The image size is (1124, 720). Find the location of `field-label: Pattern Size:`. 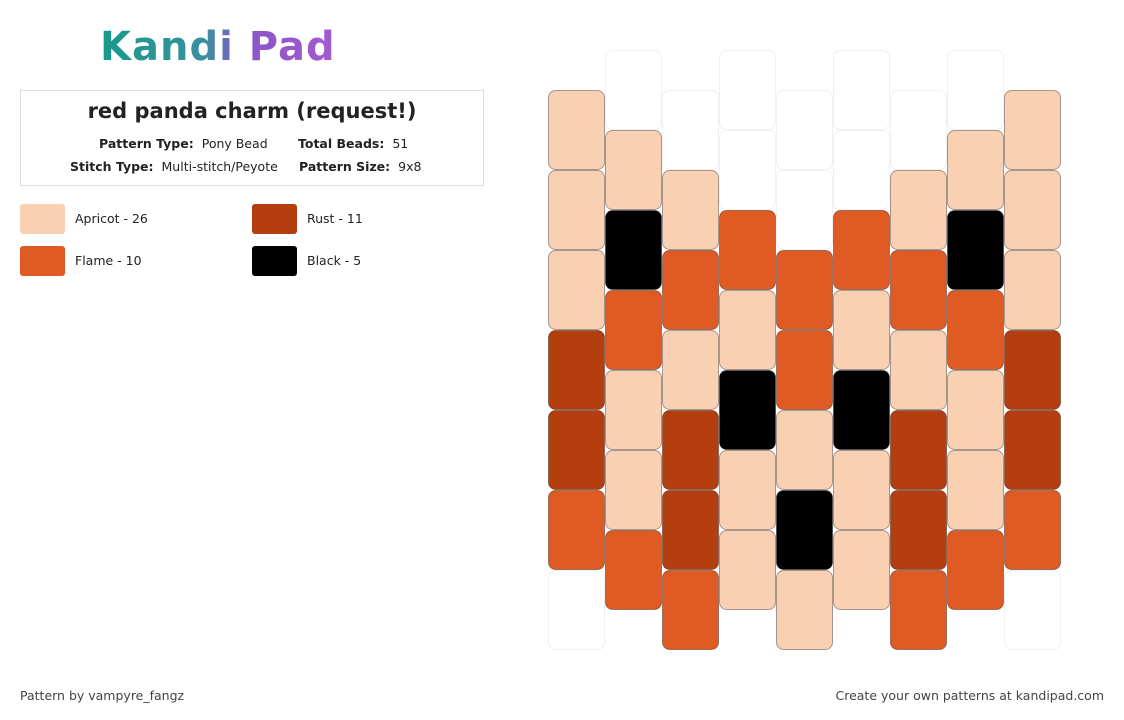

field-label: Pattern Size: is located at coordinates (345, 166).